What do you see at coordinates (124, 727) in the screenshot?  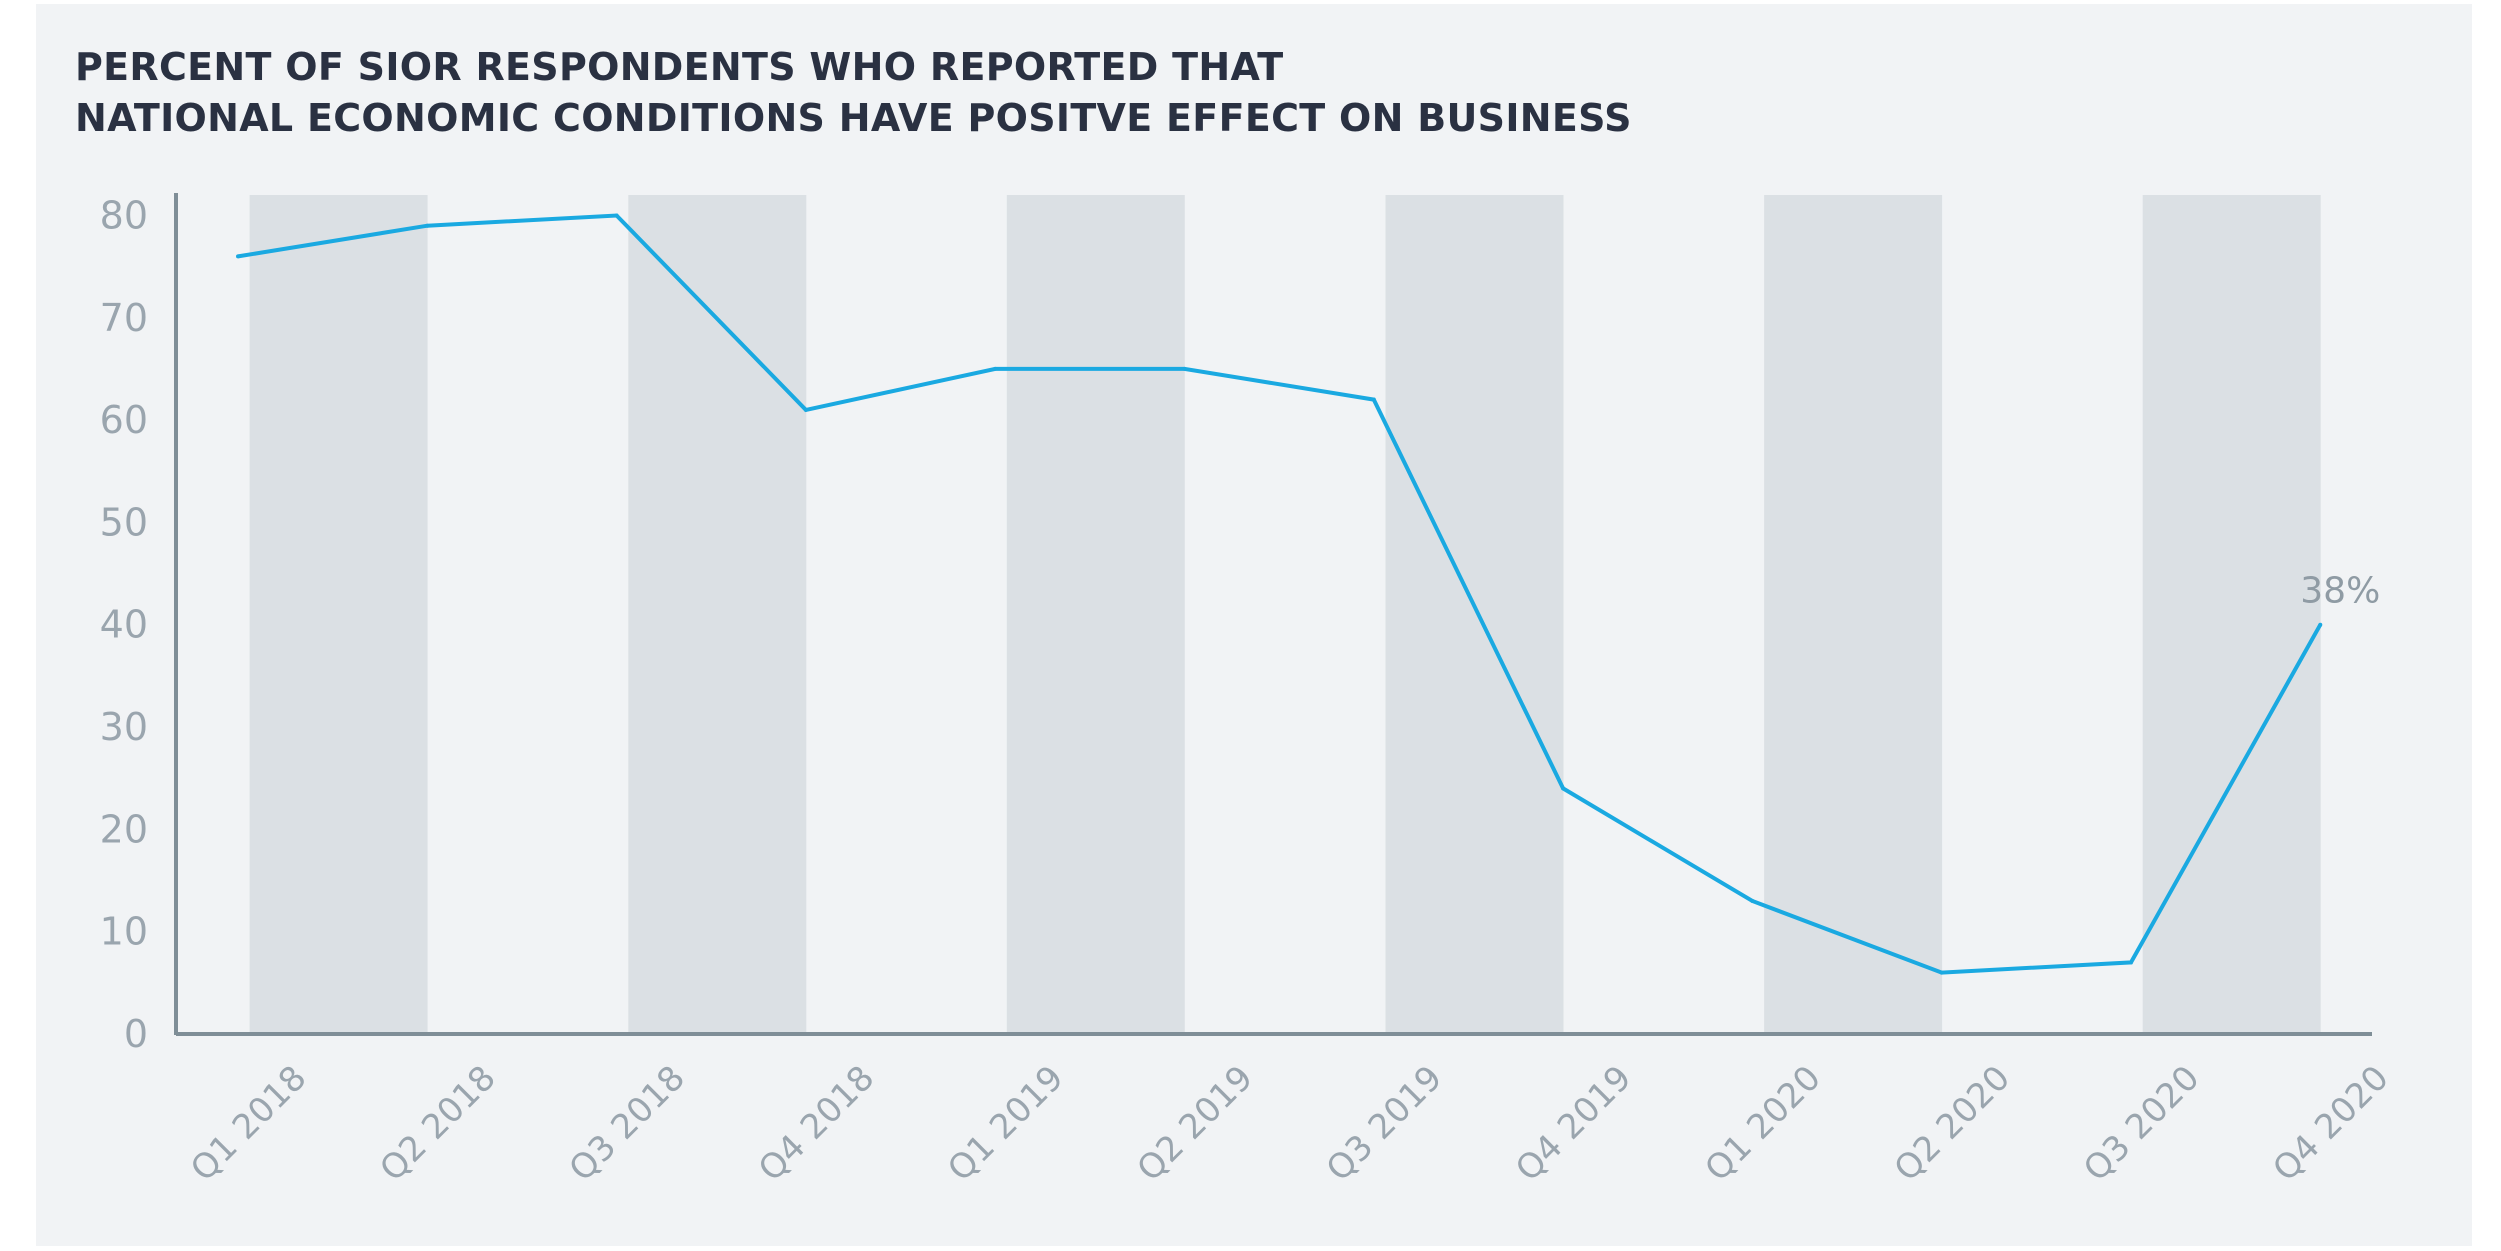 I see `y-tick-label: 30` at bounding box center [124, 727].